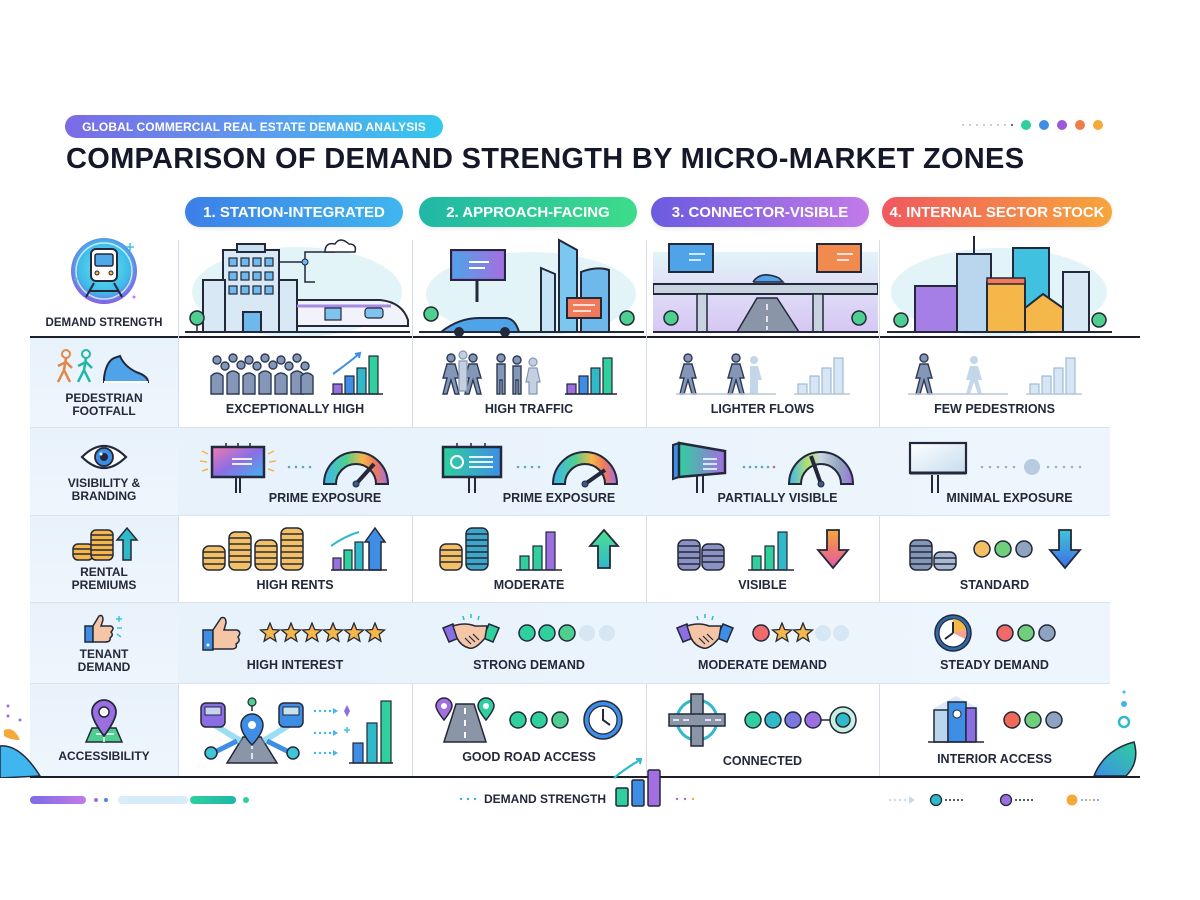 This screenshot has width=1200, height=900. What do you see at coordinates (685, 799) in the screenshot?
I see `dotted-tail-icon` at bounding box center [685, 799].